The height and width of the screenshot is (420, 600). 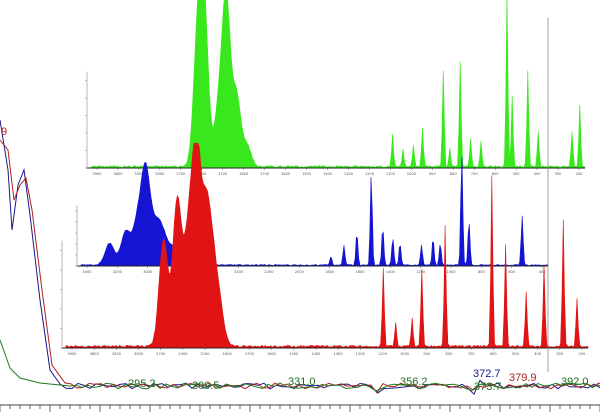 What do you see at coordinates (454, 174) in the screenshot?
I see `green-x-tick-label: 800` at bounding box center [454, 174].